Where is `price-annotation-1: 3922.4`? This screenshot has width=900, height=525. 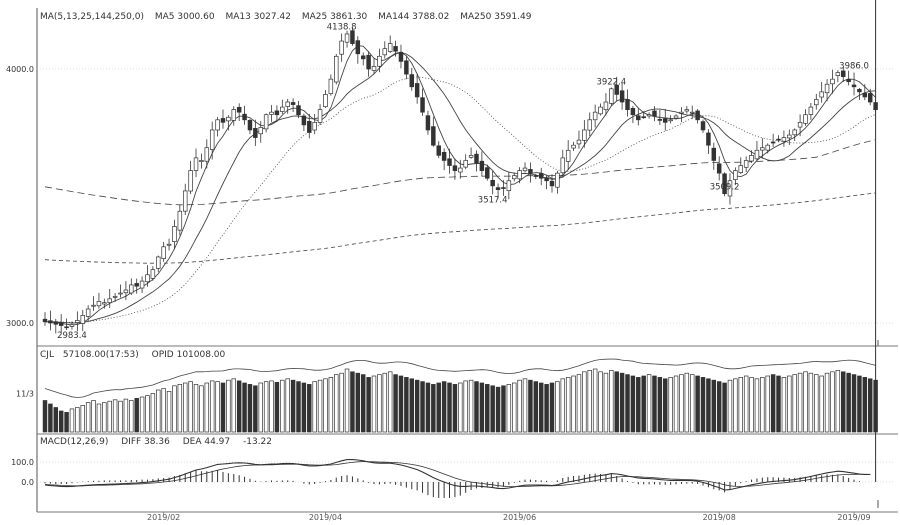
price-annotation-1: 3922.4 is located at coordinates (611, 83).